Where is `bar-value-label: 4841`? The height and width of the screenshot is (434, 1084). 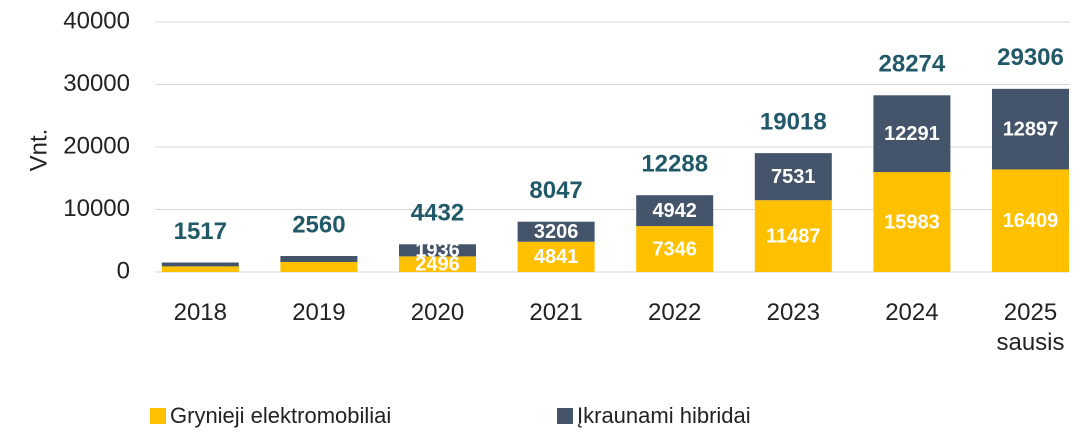 bar-value-label: 4841 is located at coordinates (556, 257).